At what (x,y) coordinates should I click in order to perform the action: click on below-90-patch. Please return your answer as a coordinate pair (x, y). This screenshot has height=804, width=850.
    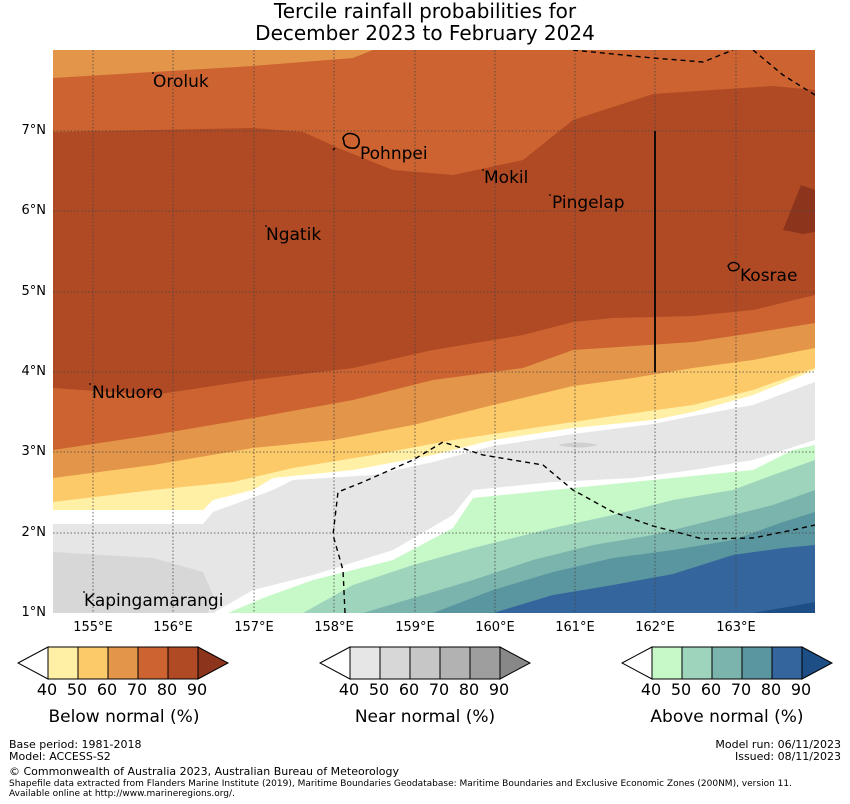
    Looking at the image, I should click on (799, 209).